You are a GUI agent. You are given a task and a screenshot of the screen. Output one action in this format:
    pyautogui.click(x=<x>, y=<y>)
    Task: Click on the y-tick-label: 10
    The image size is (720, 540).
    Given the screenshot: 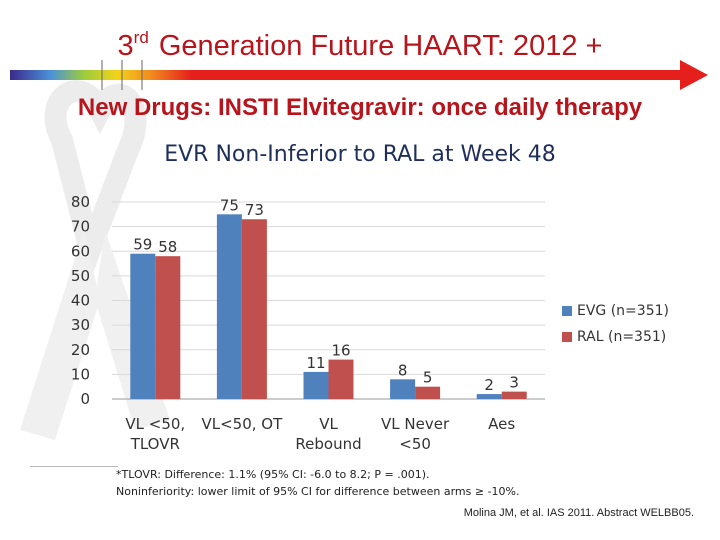 What is the action you would take?
    pyautogui.click(x=80, y=374)
    